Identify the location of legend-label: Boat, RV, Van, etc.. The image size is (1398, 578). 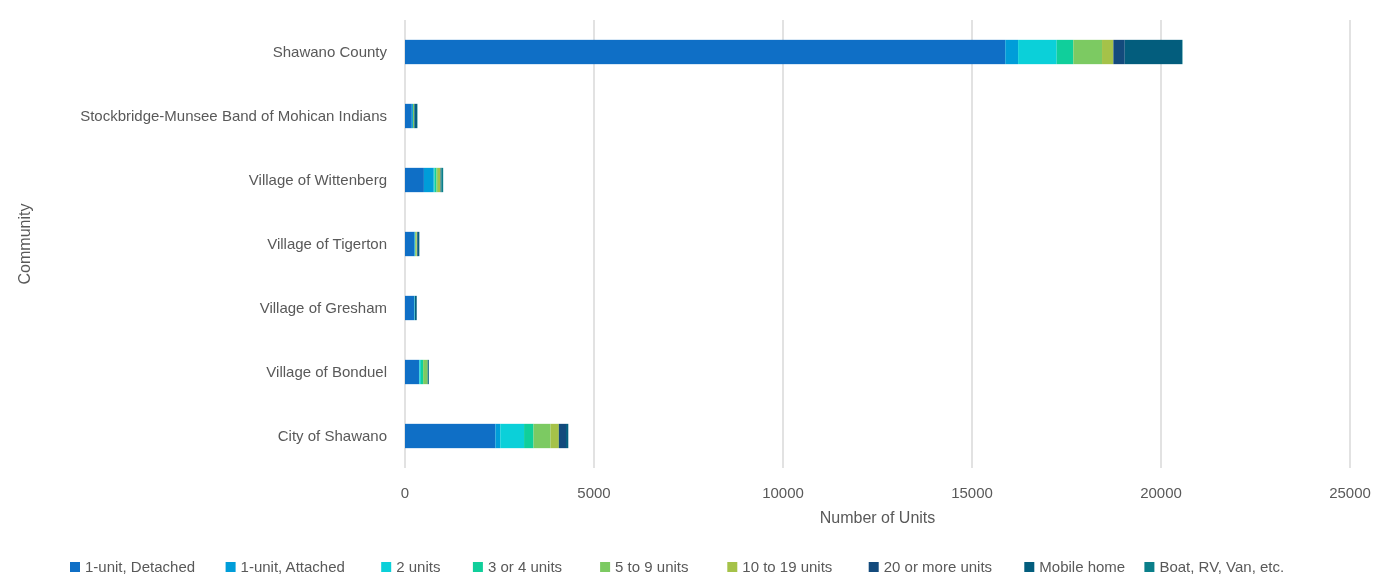
(1222, 566).